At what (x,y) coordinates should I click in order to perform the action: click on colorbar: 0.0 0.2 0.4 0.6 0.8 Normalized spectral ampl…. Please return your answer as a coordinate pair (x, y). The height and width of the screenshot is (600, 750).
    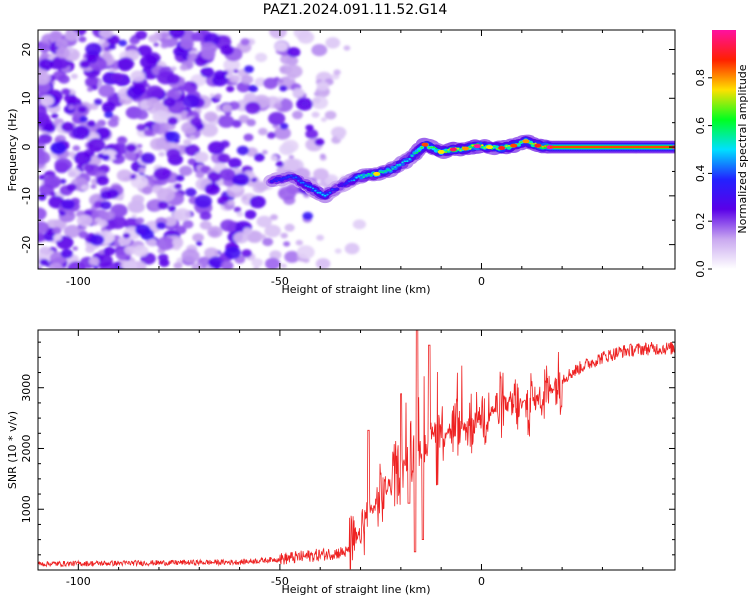
    Looking at the image, I should click on (721, 154).